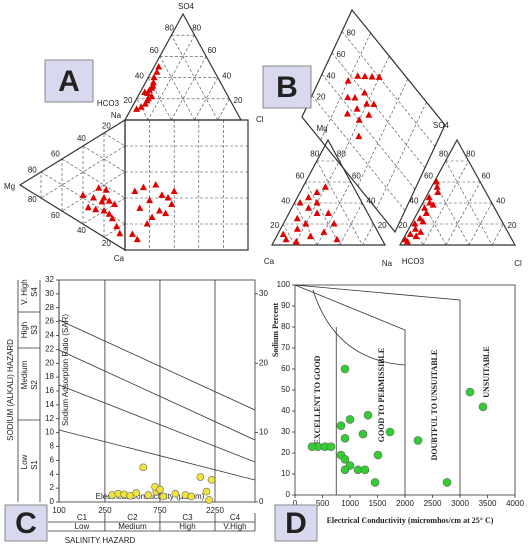 This screenshot has width=529, height=550. Describe the element at coordinates (49, 376) in the screenshot. I see `y-tick-label: 18` at that location.